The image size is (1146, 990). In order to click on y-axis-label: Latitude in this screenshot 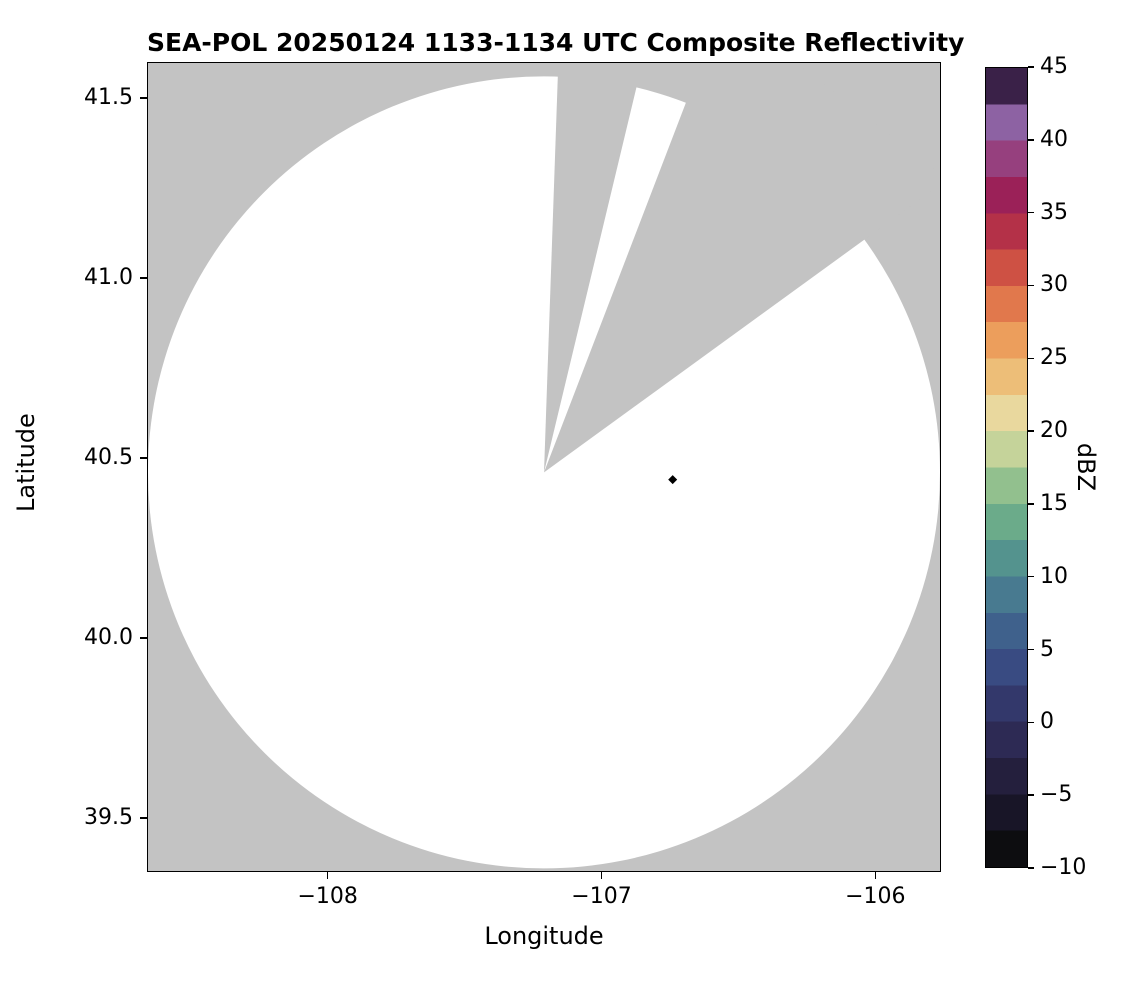, I will do `click(26, 462)`.